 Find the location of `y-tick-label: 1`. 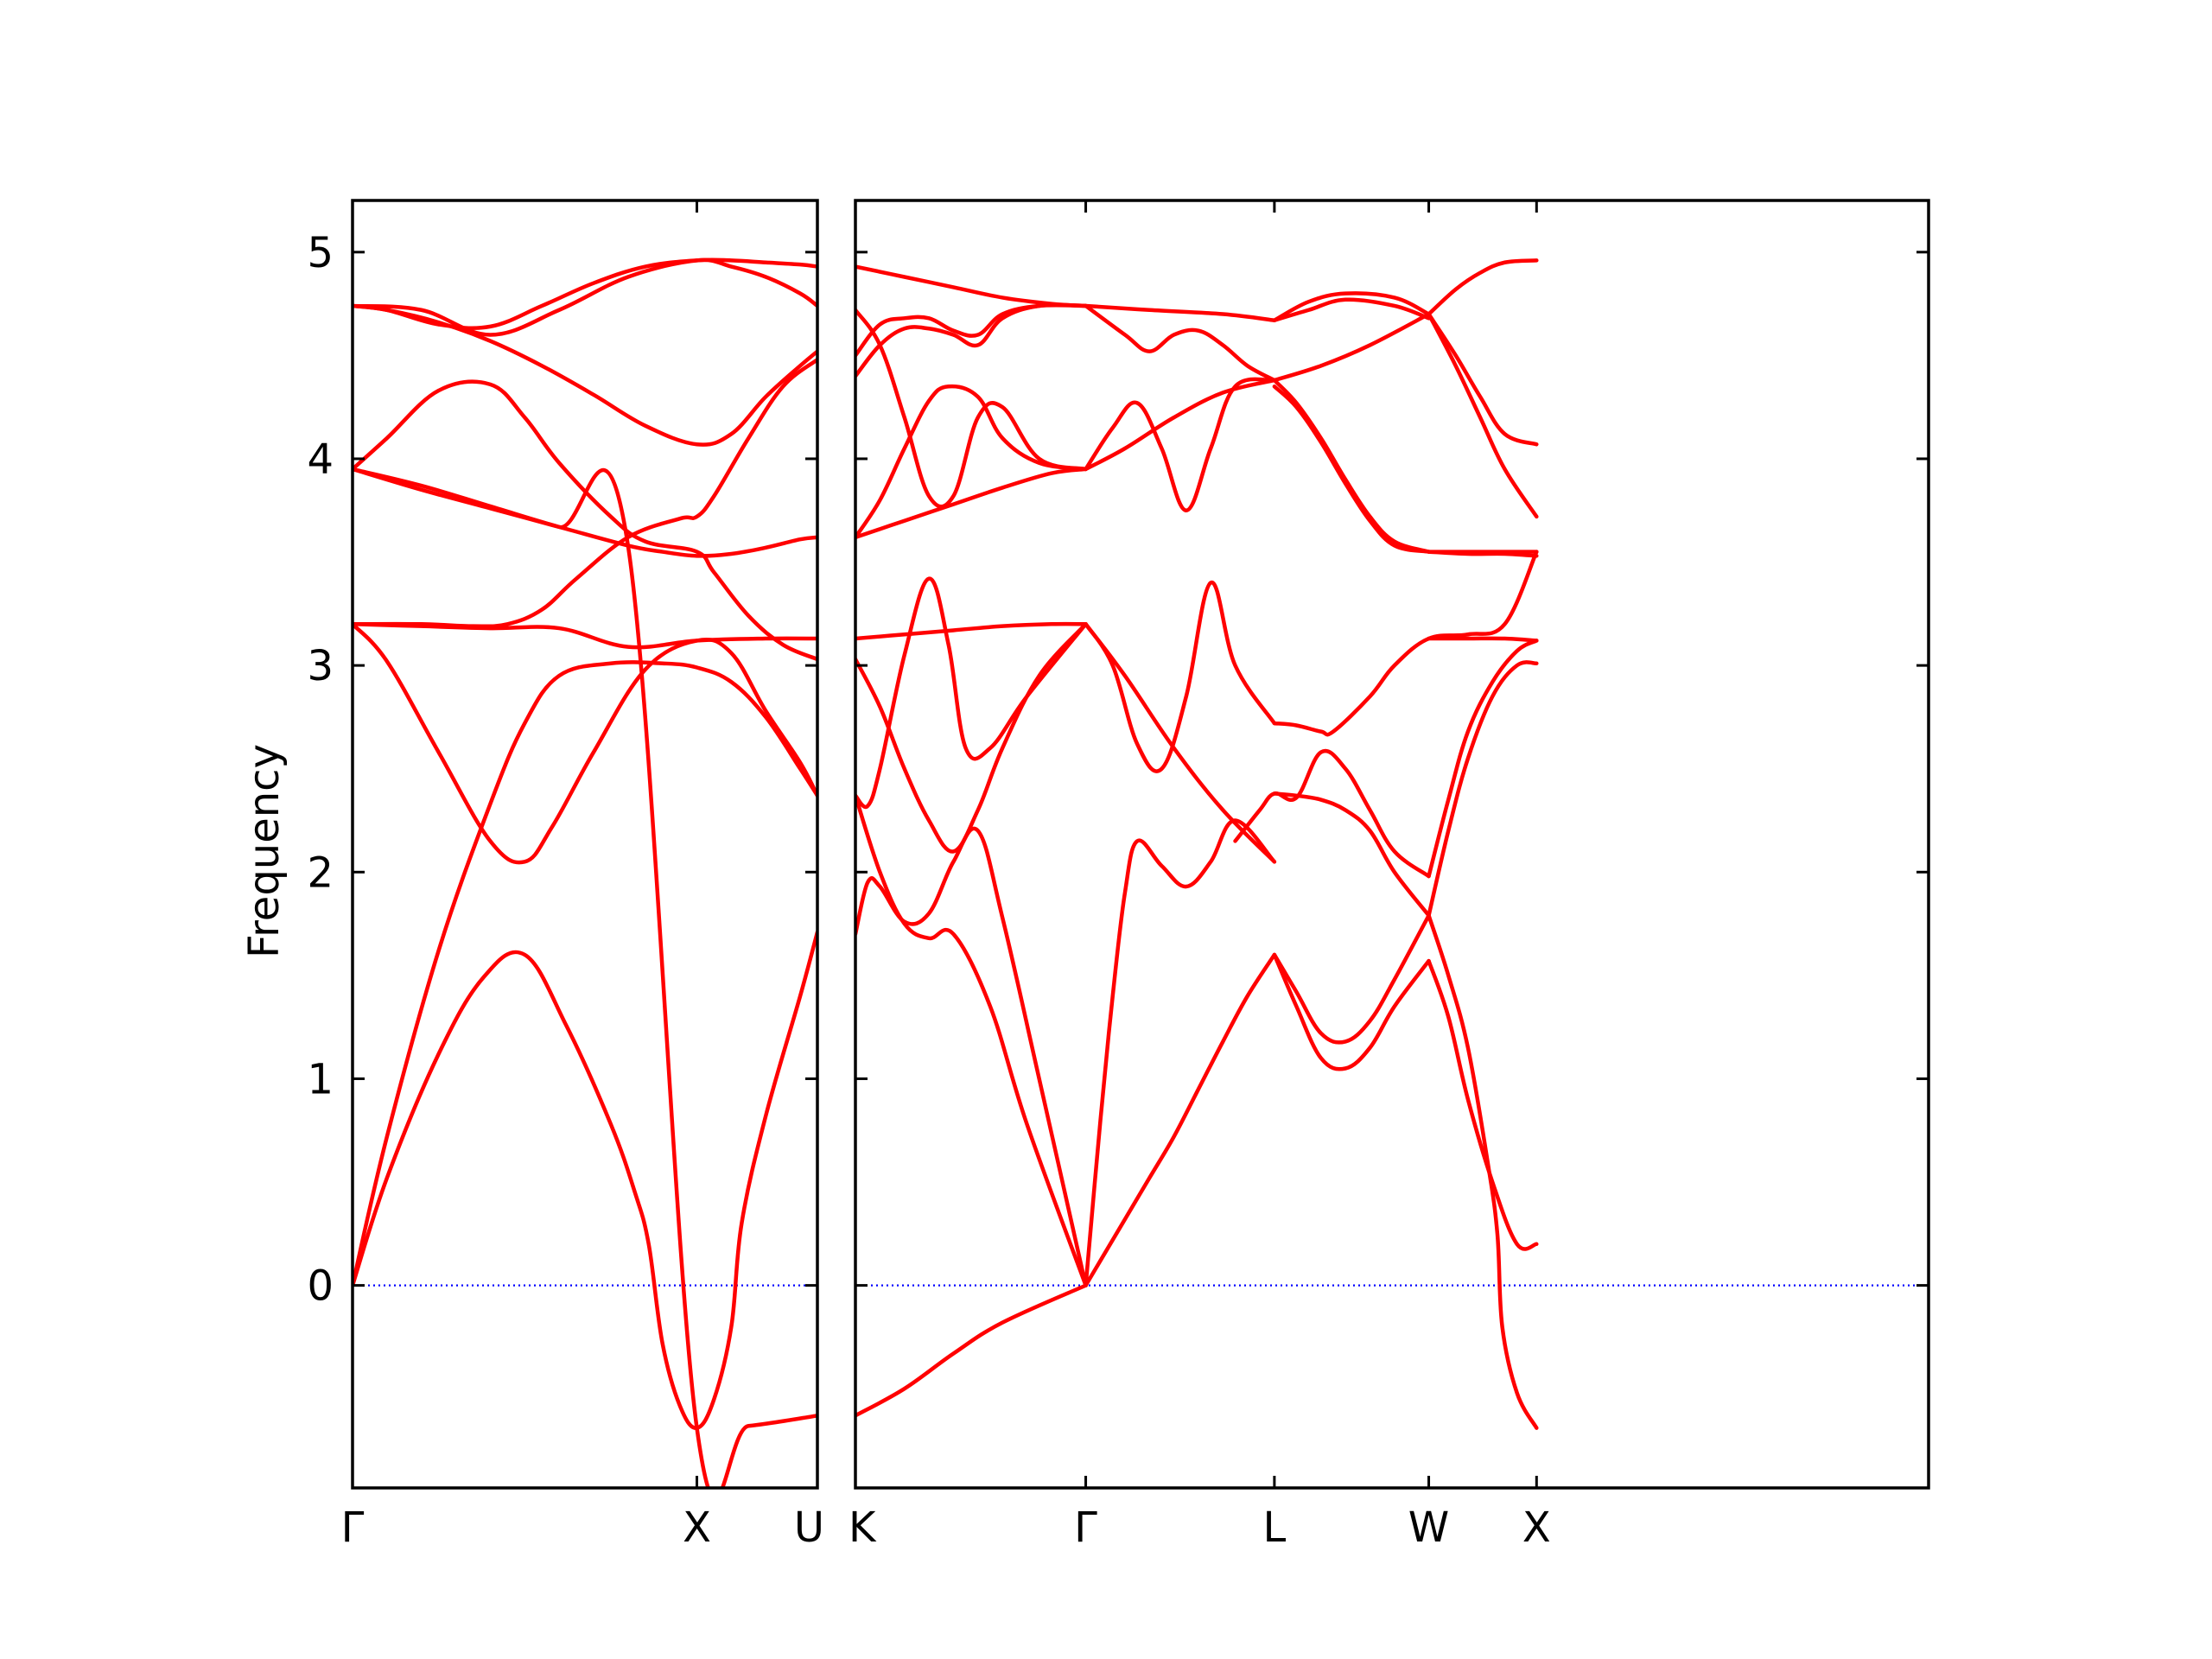

y-tick-label: 1 is located at coordinates (320, 1079).